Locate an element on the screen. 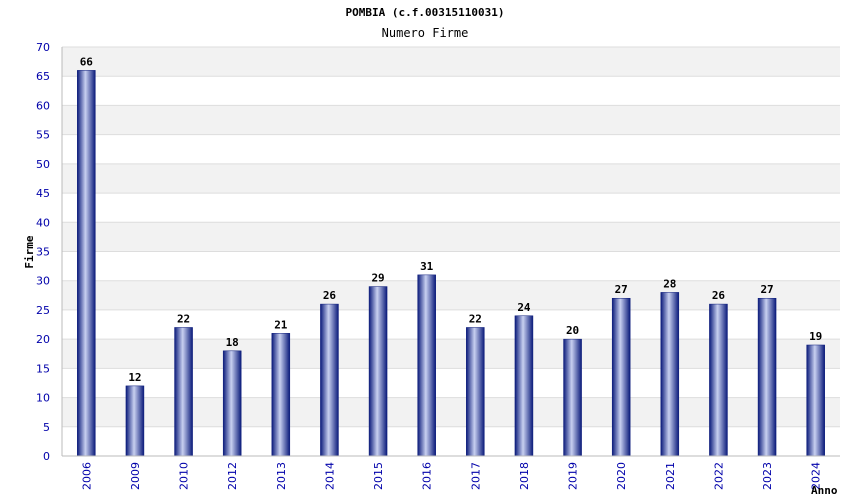 The width and height of the screenshot is (850, 500). x-tick-label: 2010 is located at coordinates (184, 476).